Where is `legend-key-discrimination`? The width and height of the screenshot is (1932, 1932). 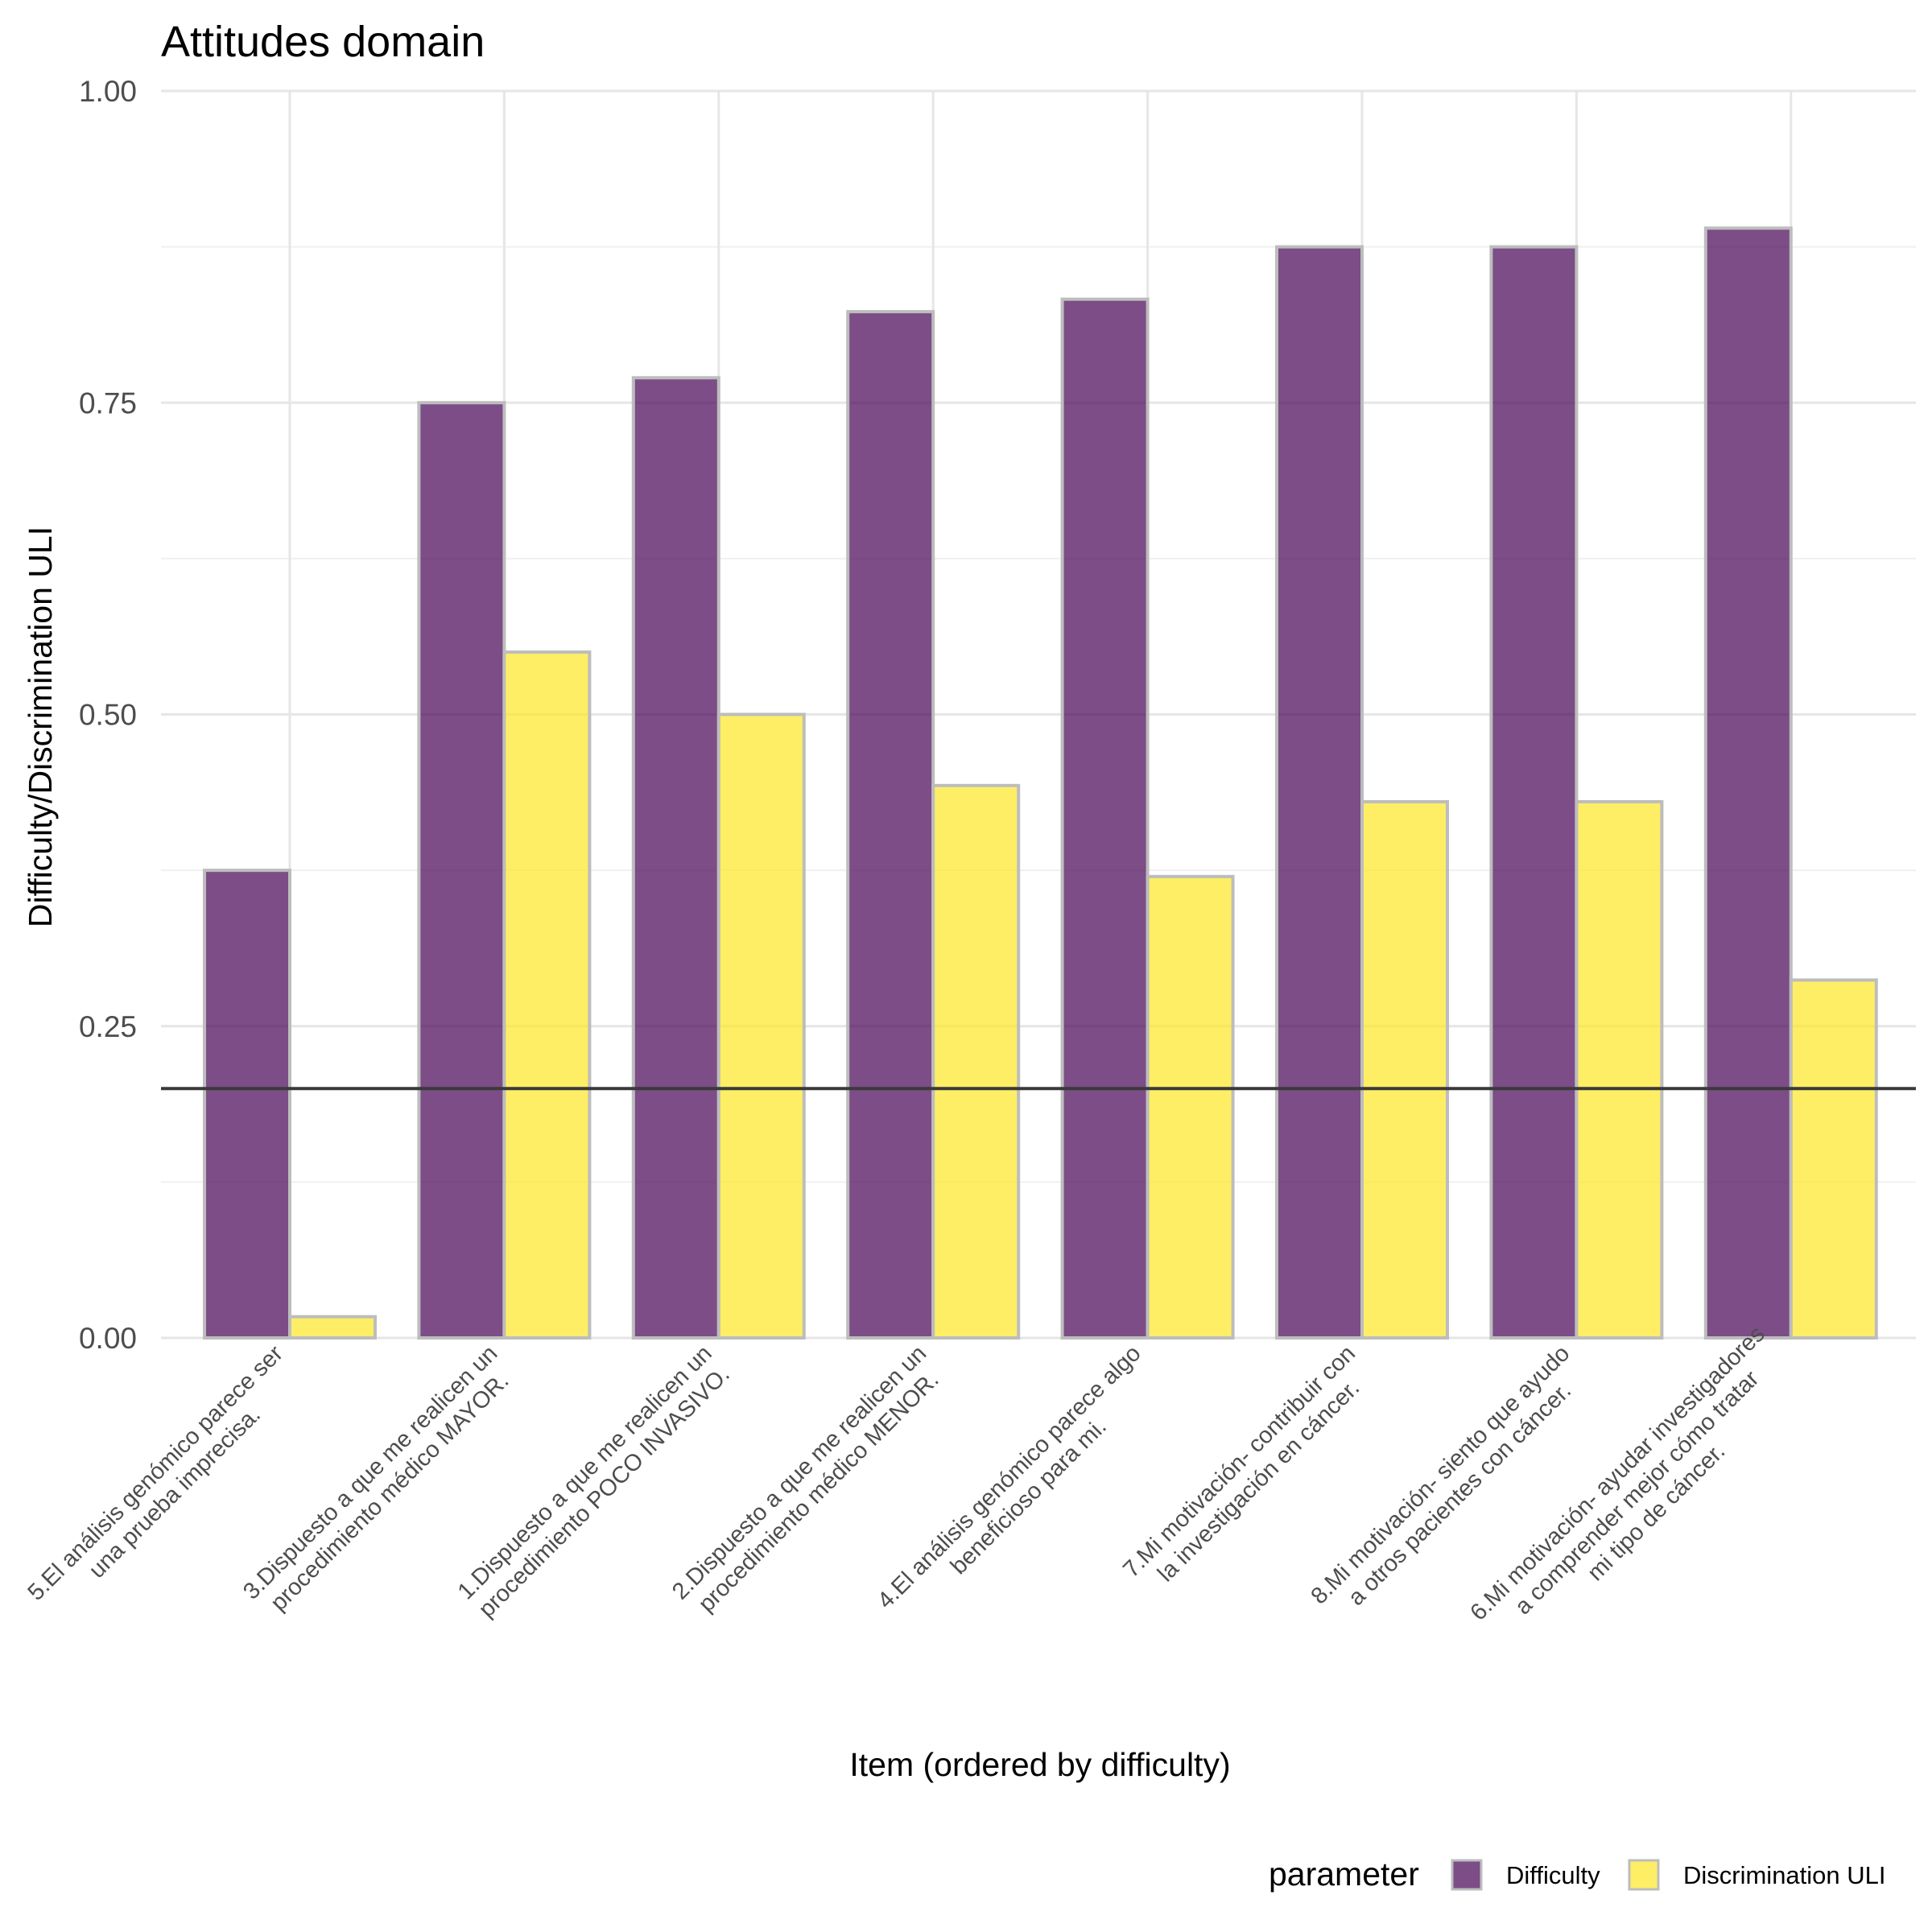
legend-key-discrimination is located at coordinates (1644, 1875).